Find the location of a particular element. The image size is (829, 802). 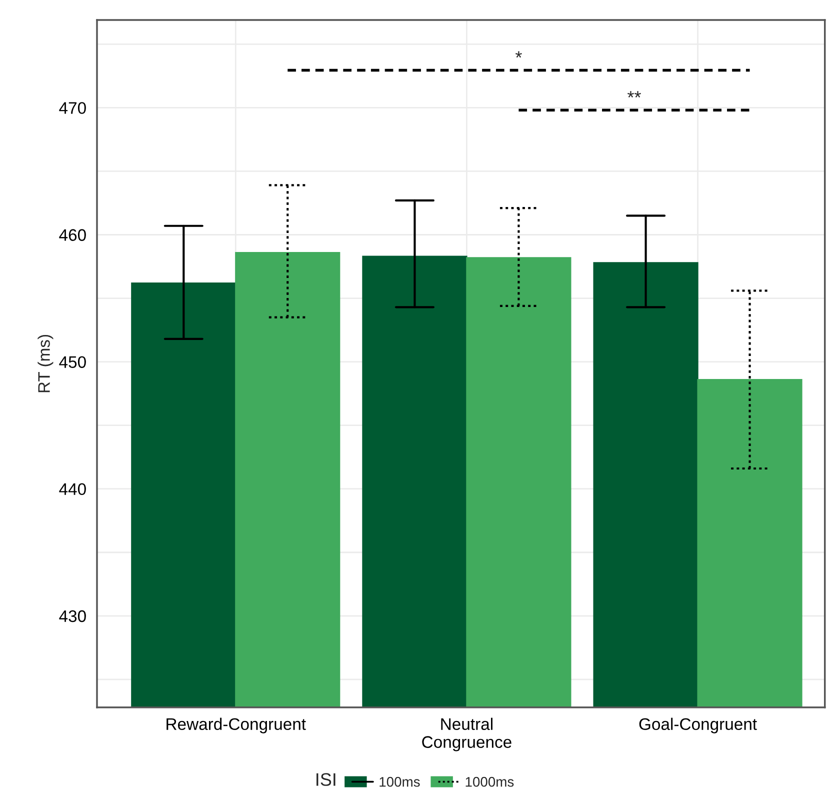

legend-title: ISI is located at coordinates (326, 779).